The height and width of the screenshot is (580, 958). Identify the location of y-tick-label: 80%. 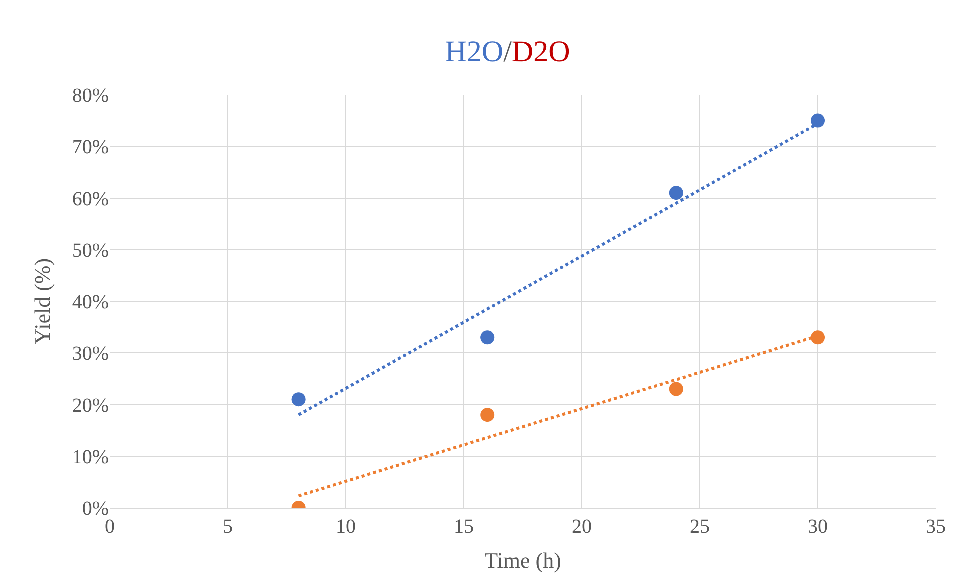
(90, 96).